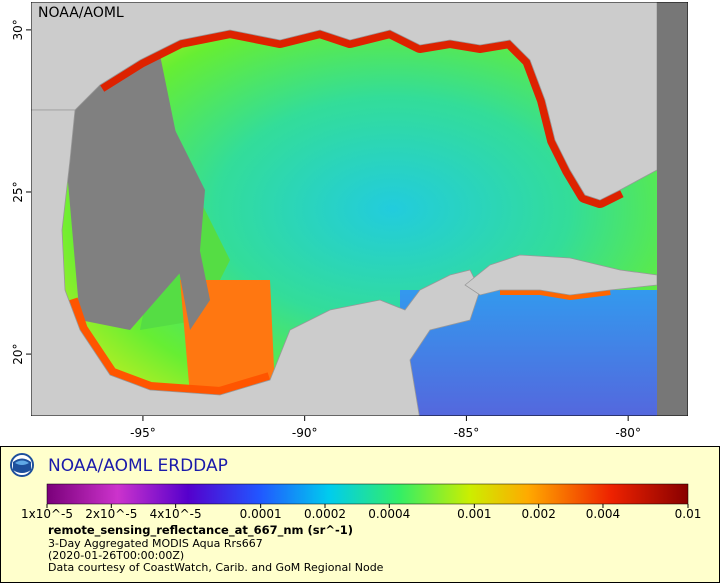  Describe the element at coordinates (467, 433) in the screenshot. I see `lon-tick-label: -85°` at that location.